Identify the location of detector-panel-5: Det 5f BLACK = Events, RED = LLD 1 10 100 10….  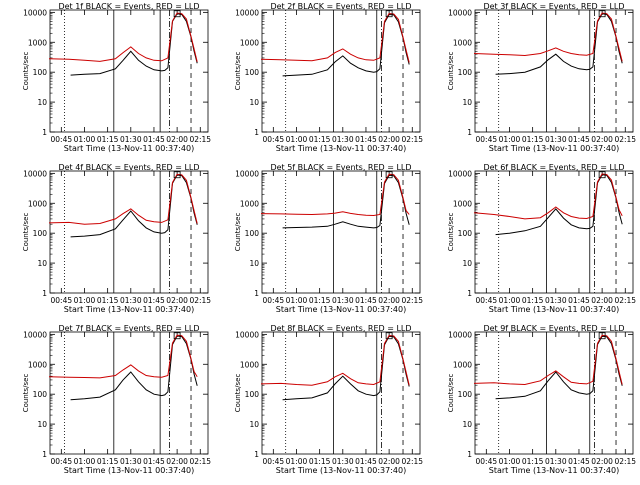
(328, 238).